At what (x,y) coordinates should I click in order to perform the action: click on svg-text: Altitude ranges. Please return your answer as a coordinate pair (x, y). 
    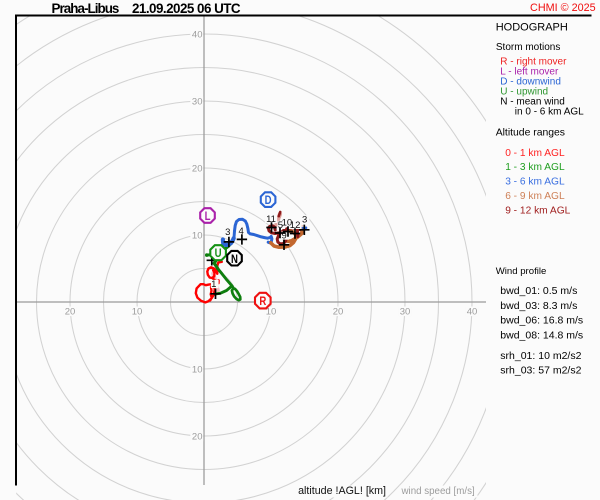
    Looking at the image, I should click on (530, 132).